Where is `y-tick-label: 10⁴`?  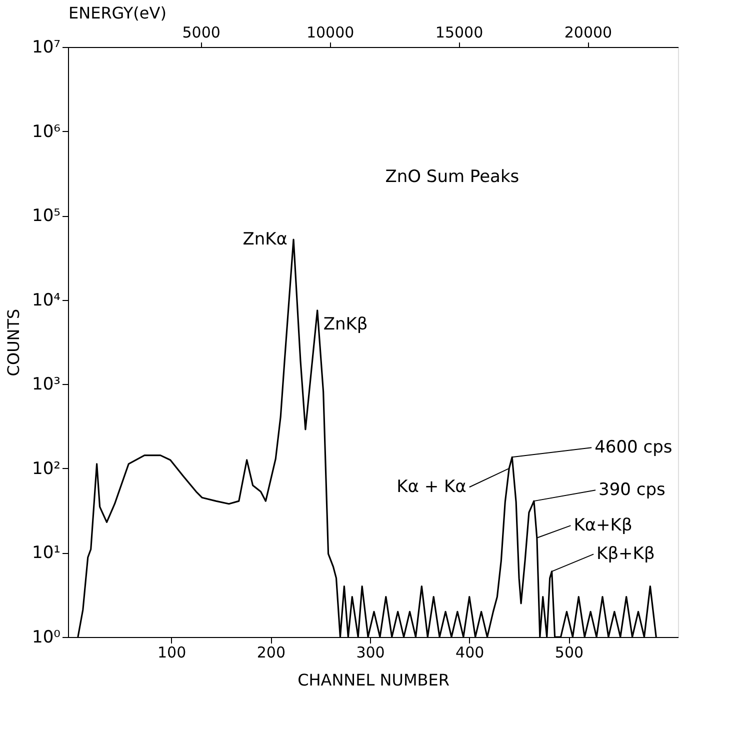 y-tick-label: 10⁴ is located at coordinates (46, 300).